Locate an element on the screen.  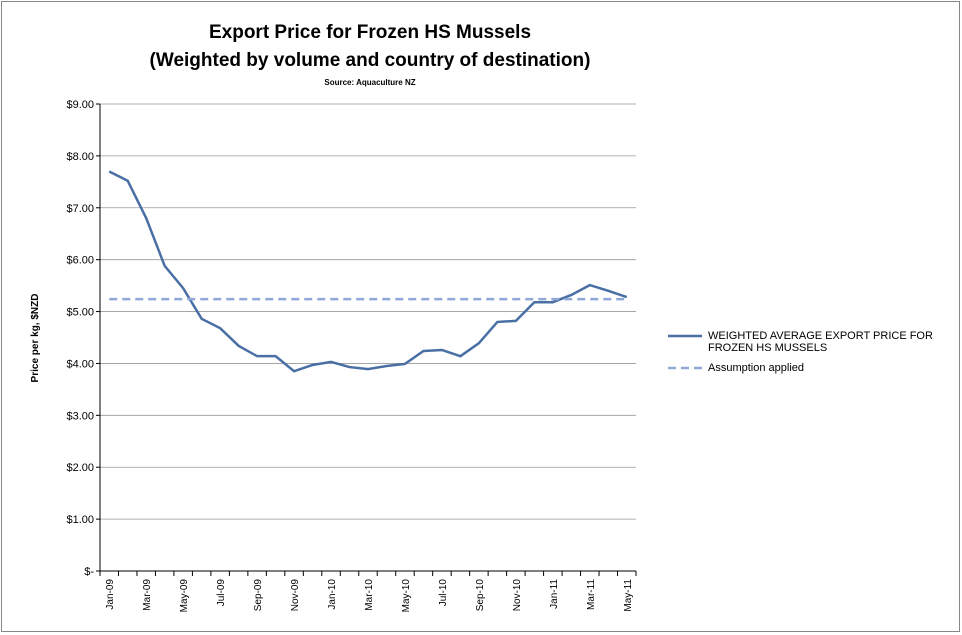
y-tick-label: $5.00 is located at coordinates (80, 313).